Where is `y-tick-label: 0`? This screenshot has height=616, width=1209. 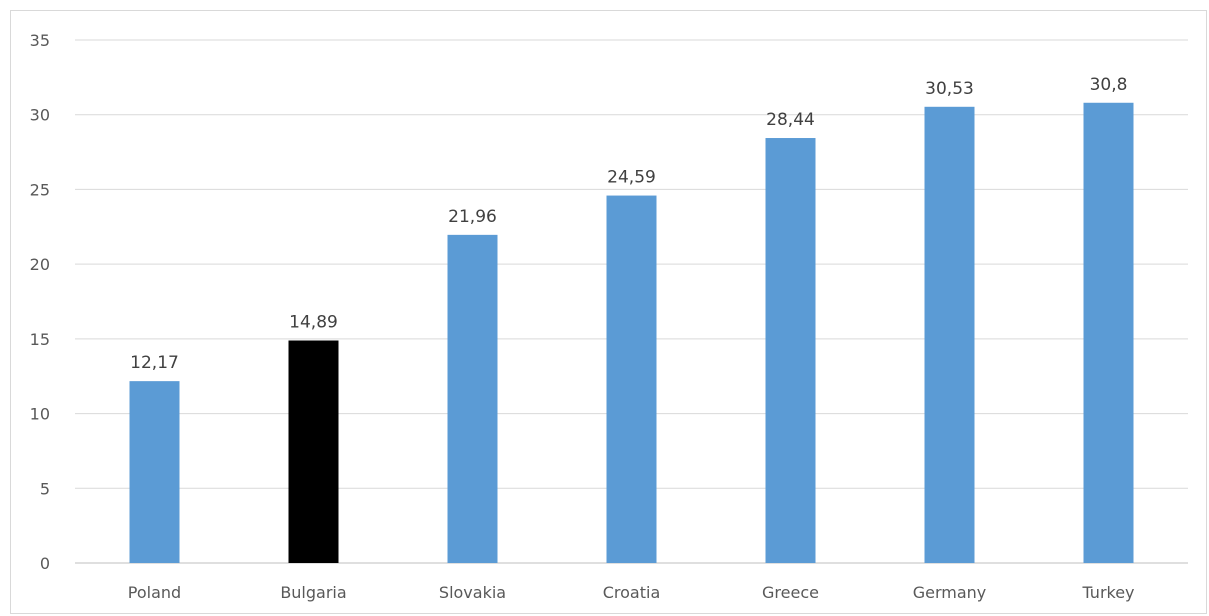
y-tick-label: 0 is located at coordinates (45, 563).